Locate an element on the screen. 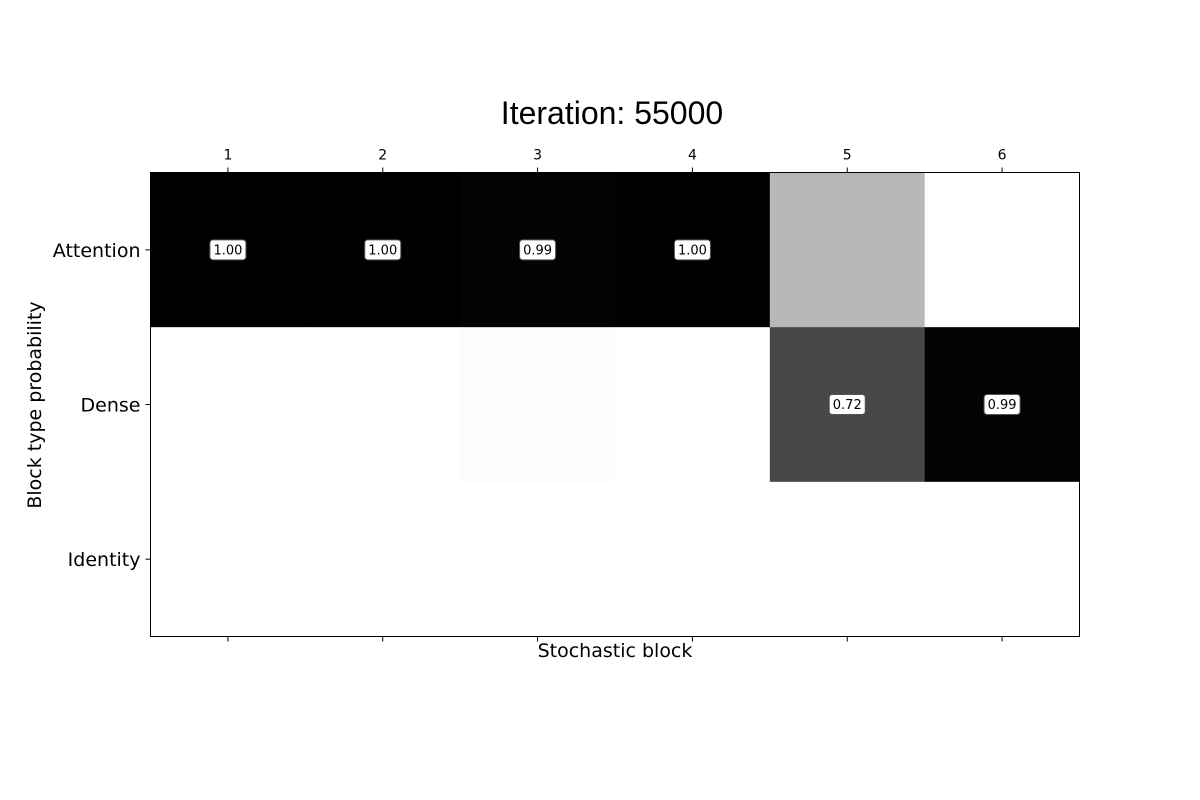 The height and width of the screenshot is (800, 1200). chart-title: Iteration: 55000 is located at coordinates (612, 113).